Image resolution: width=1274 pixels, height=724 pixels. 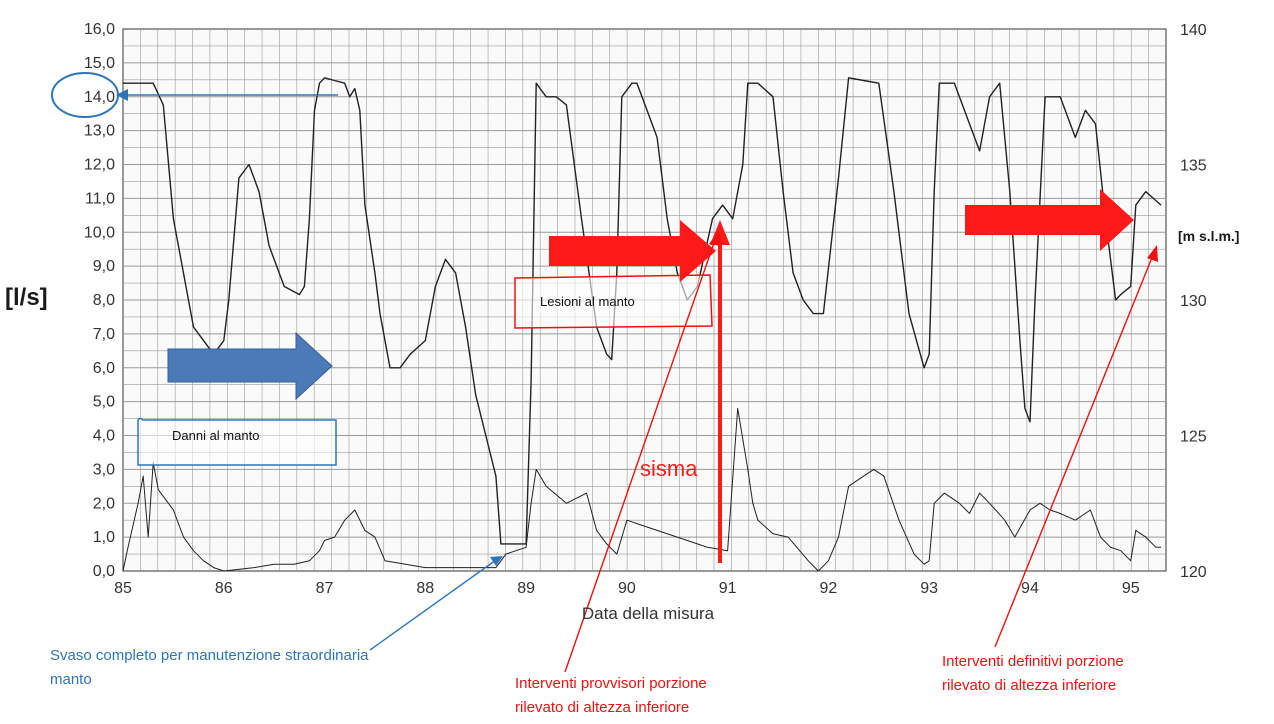 What do you see at coordinates (99, 97) in the screenshot?
I see `y-left-tick-label: 14,0` at bounding box center [99, 97].